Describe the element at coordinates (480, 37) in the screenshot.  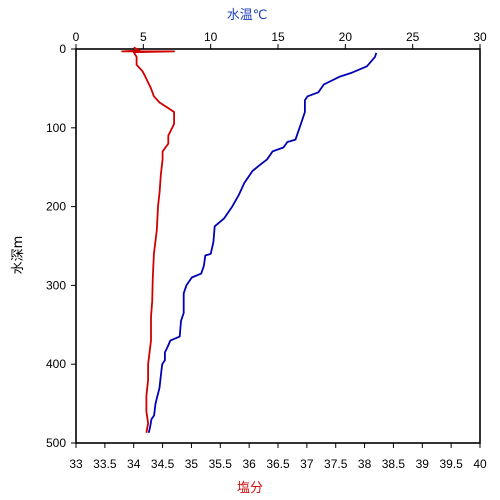
I see `temperature-tick-label: 30` at that location.